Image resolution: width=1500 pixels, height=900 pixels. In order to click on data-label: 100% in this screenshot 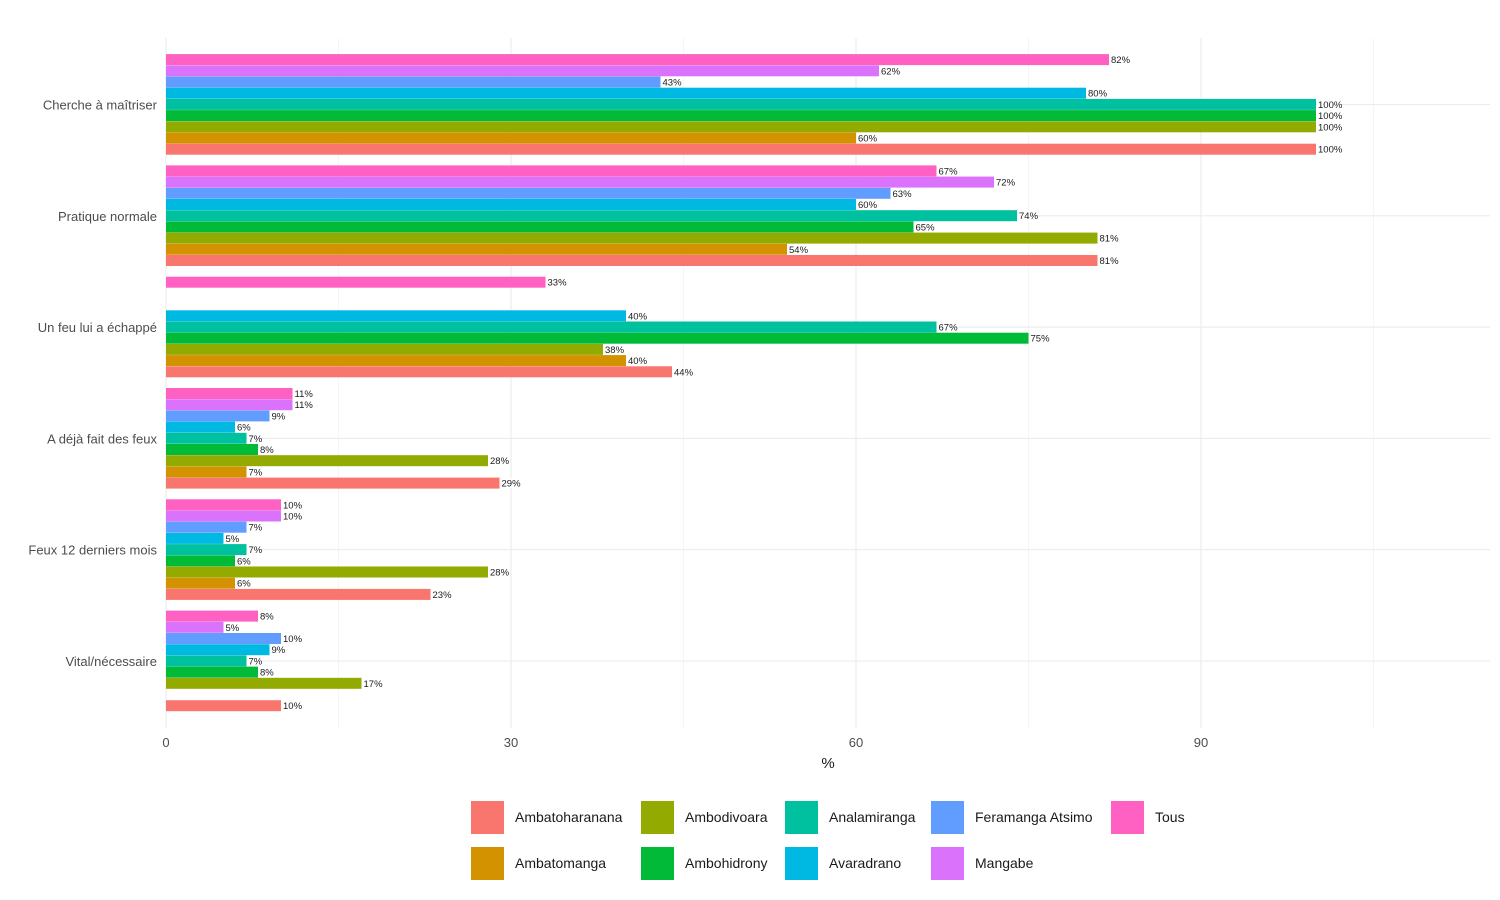, I will do `click(1330, 127)`.